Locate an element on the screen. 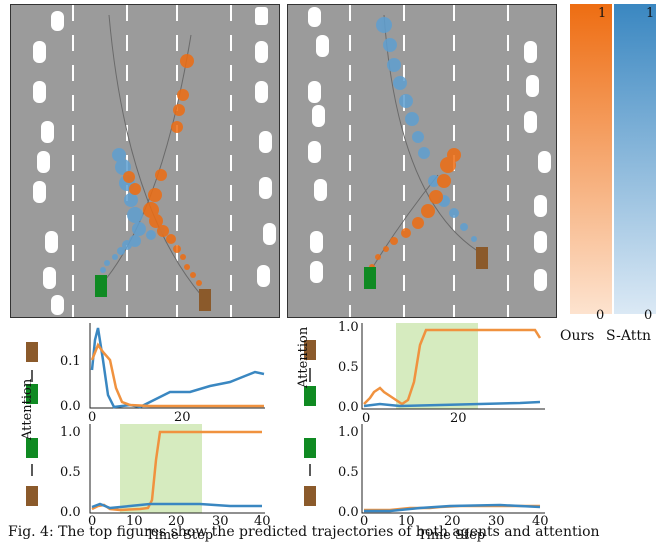 Image resolution: width=665 pixels, height=544 pixels. tr-y1: 0.0 is located at coordinates (348, 407).